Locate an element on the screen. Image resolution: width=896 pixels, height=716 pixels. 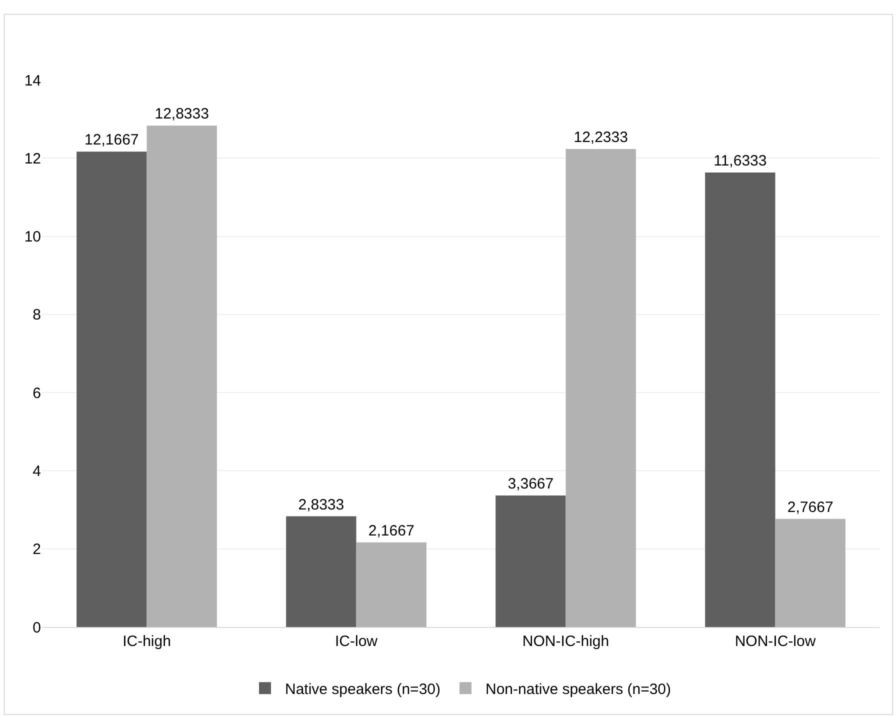
x-tick-label: NON-IC-low is located at coordinates (775, 641).